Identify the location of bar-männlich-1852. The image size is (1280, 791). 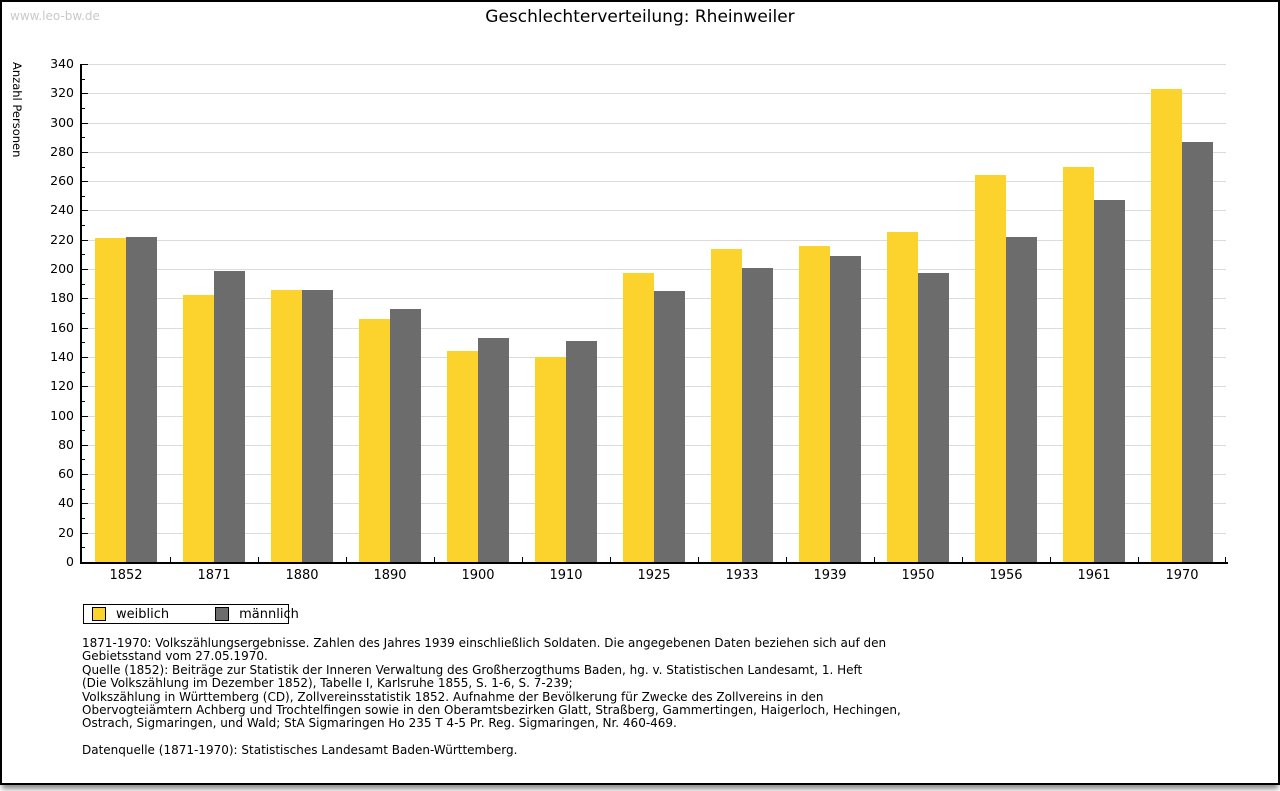
(141, 399).